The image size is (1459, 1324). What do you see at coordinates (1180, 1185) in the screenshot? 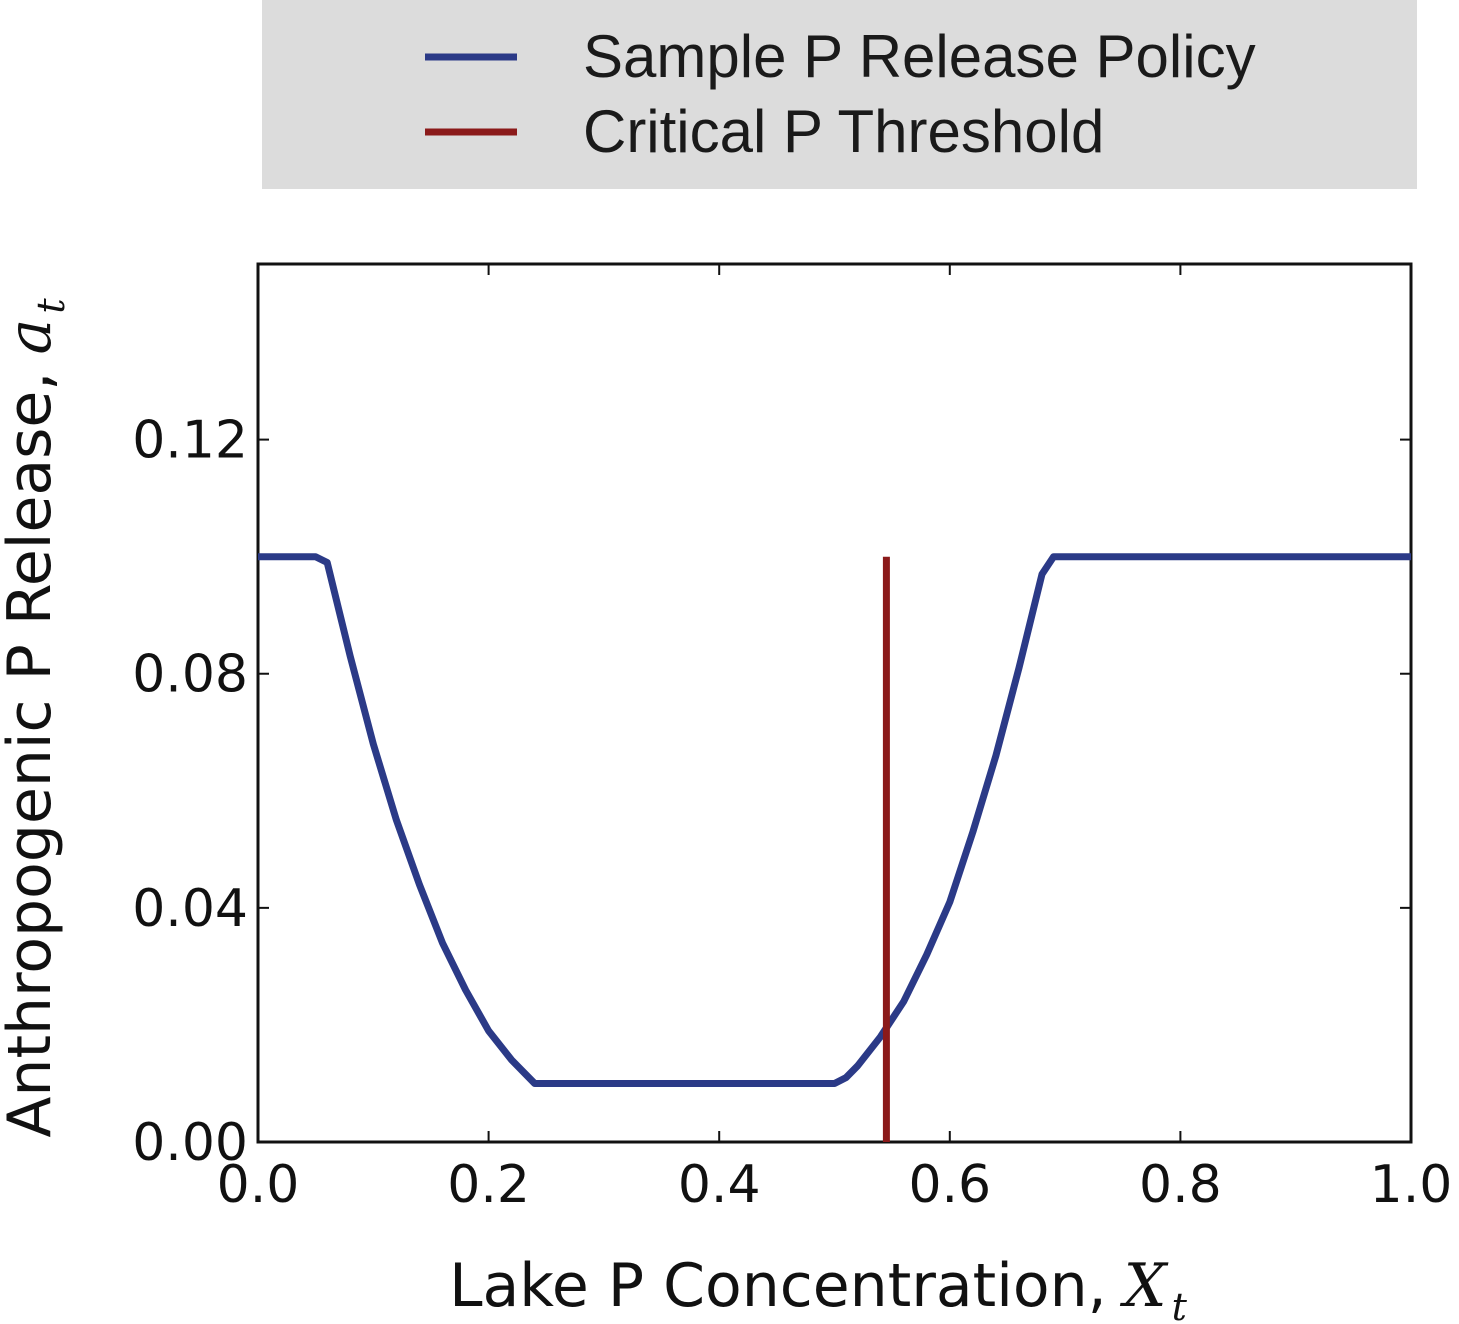
I see `x-tick-label: 0.8` at bounding box center [1180, 1185].